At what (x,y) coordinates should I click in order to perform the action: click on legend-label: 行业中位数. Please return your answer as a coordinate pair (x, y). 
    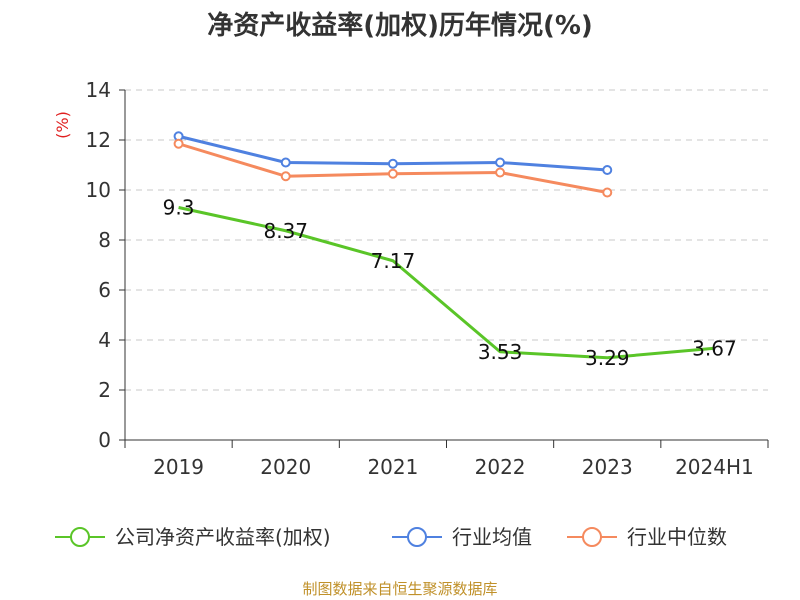
    Looking at the image, I should click on (677, 537).